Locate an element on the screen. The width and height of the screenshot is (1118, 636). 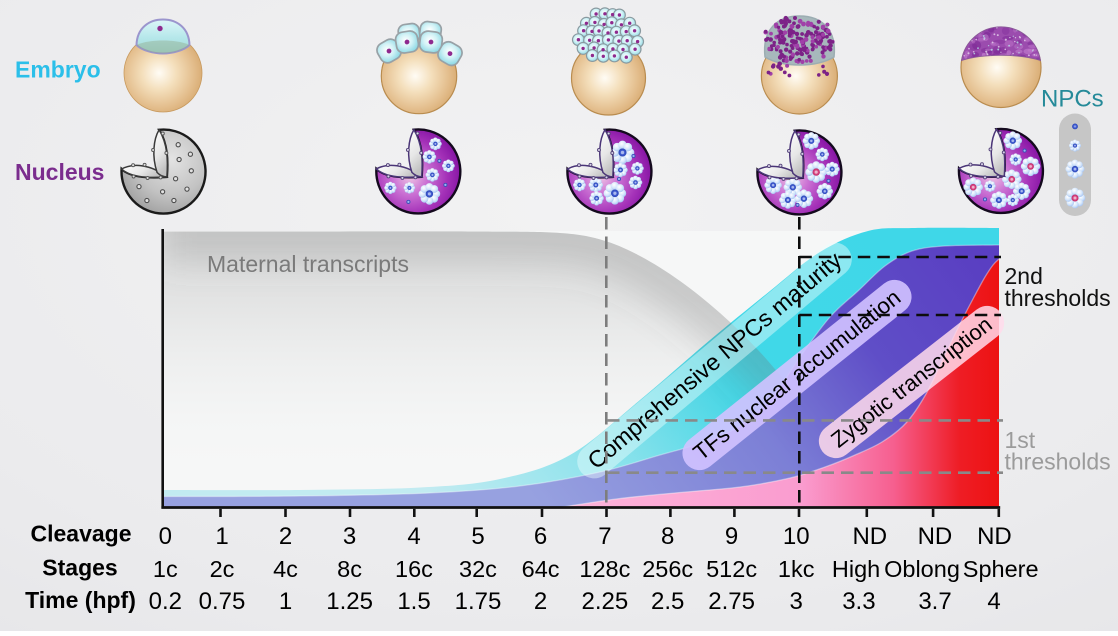
svg-text: 10 is located at coordinates (796, 536).